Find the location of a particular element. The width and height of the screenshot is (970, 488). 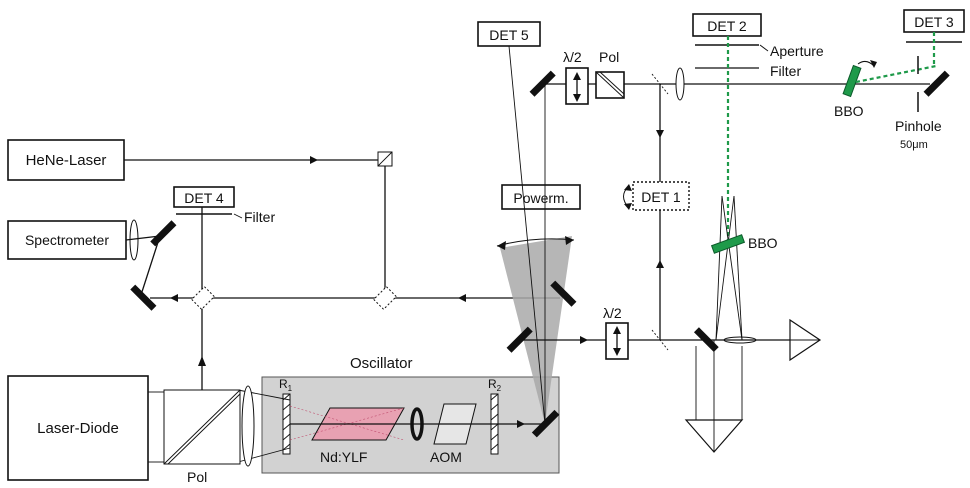

bbo-center-label: BBO is located at coordinates (763, 243).